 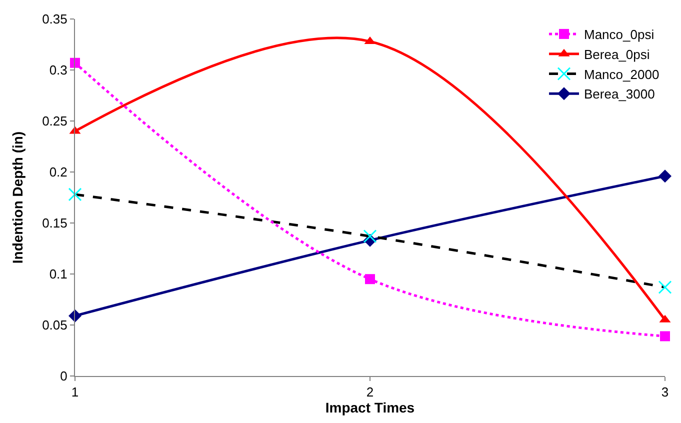 I want to click on x-tick-label: 3, so click(x=665, y=392).